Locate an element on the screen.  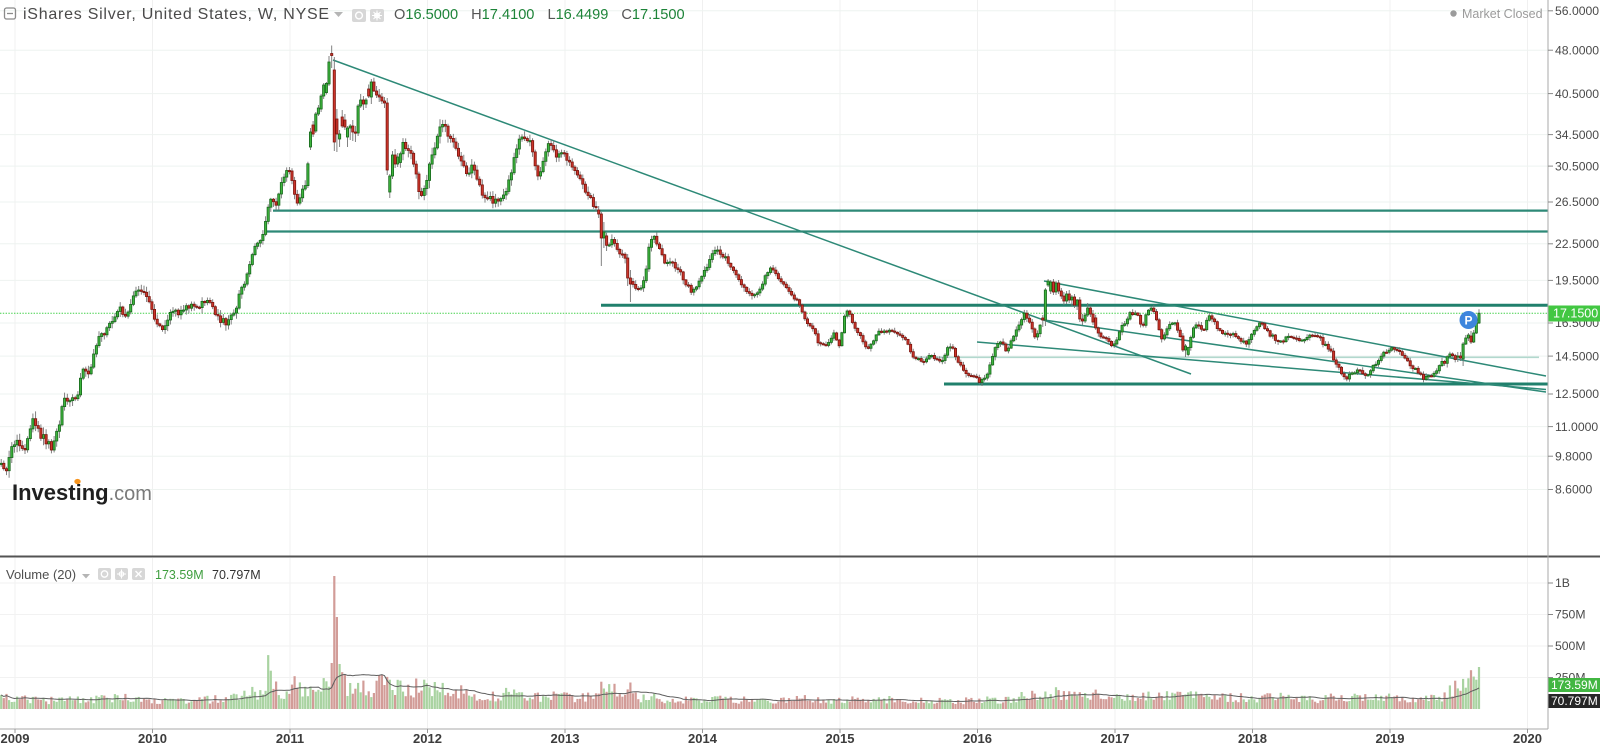
svg-text: Market Closed is located at coordinates (1502, 14).